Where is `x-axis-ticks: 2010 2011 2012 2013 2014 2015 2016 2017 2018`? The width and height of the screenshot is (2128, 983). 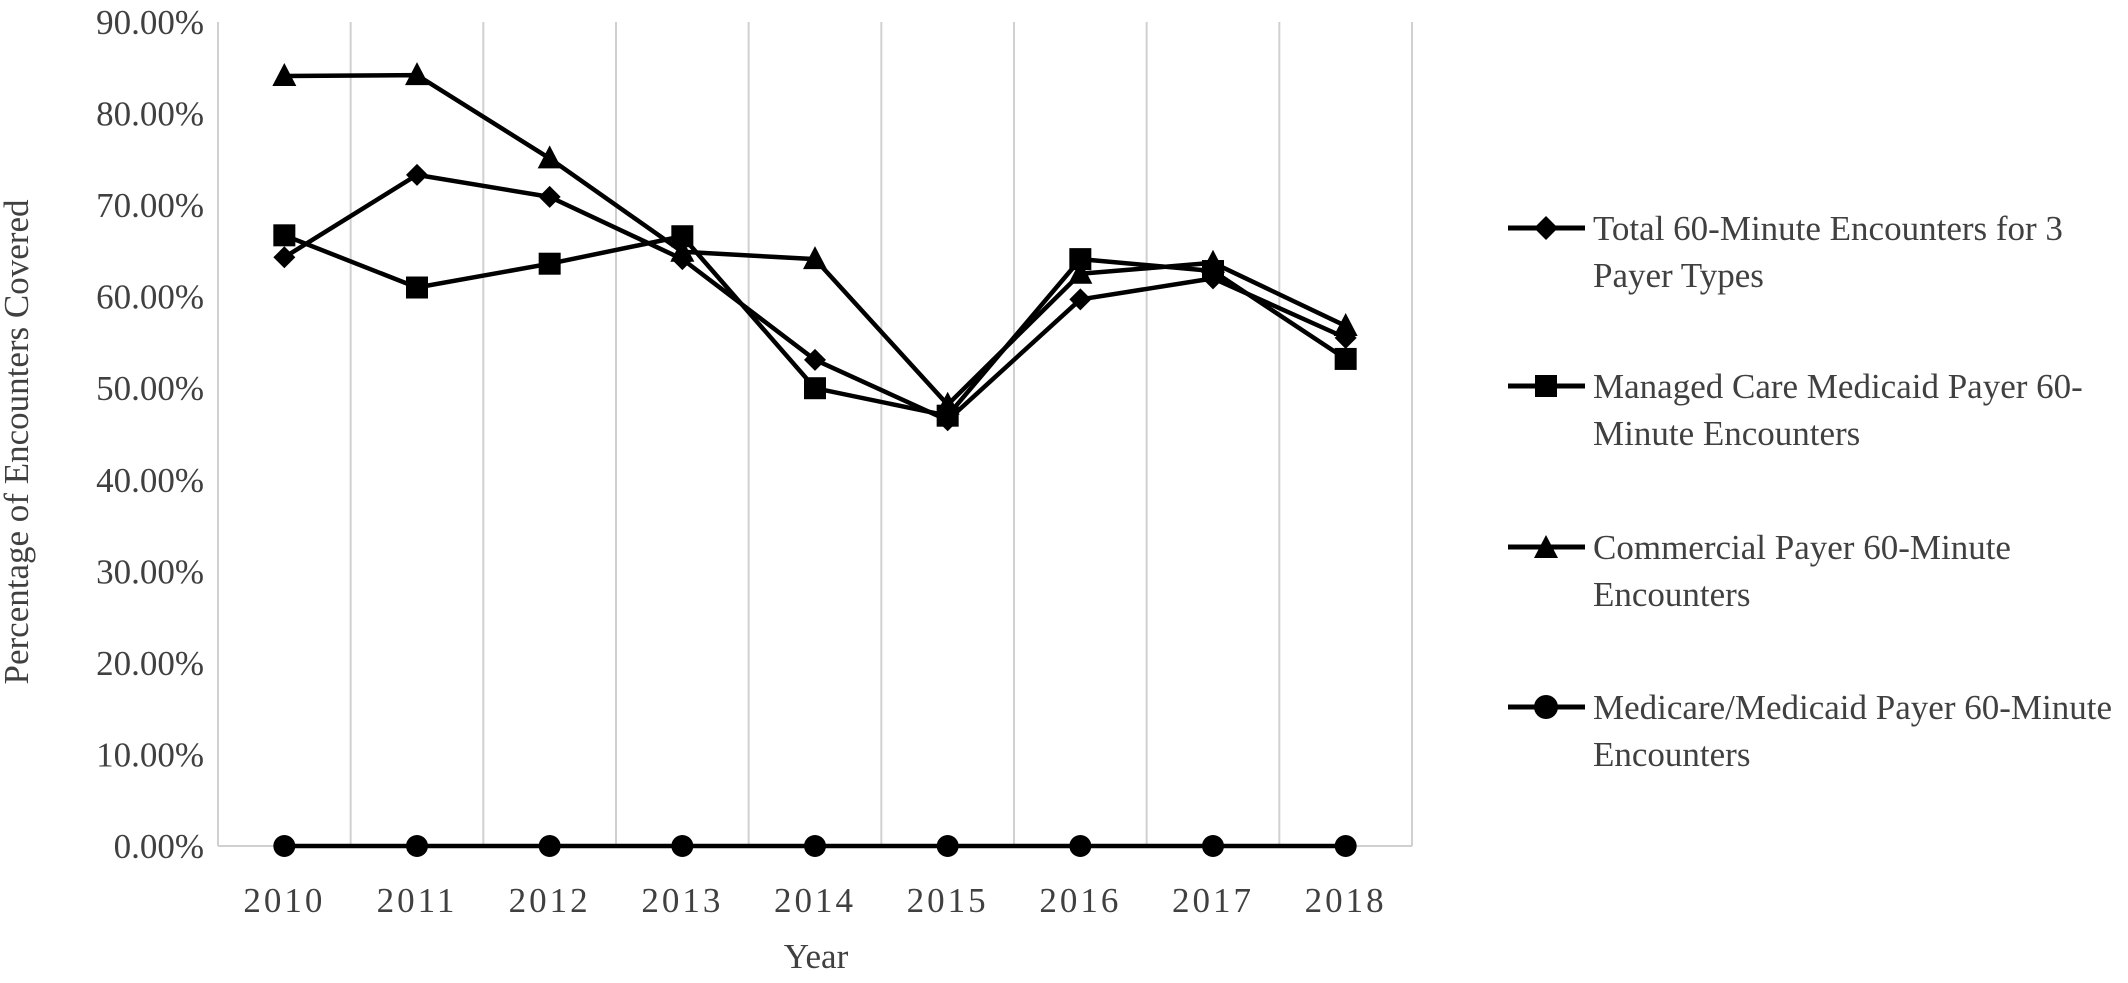
x-axis-ticks: 2010 2011 2012 2013 2014 2015 2016 2017 2018 is located at coordinates (815, 900).